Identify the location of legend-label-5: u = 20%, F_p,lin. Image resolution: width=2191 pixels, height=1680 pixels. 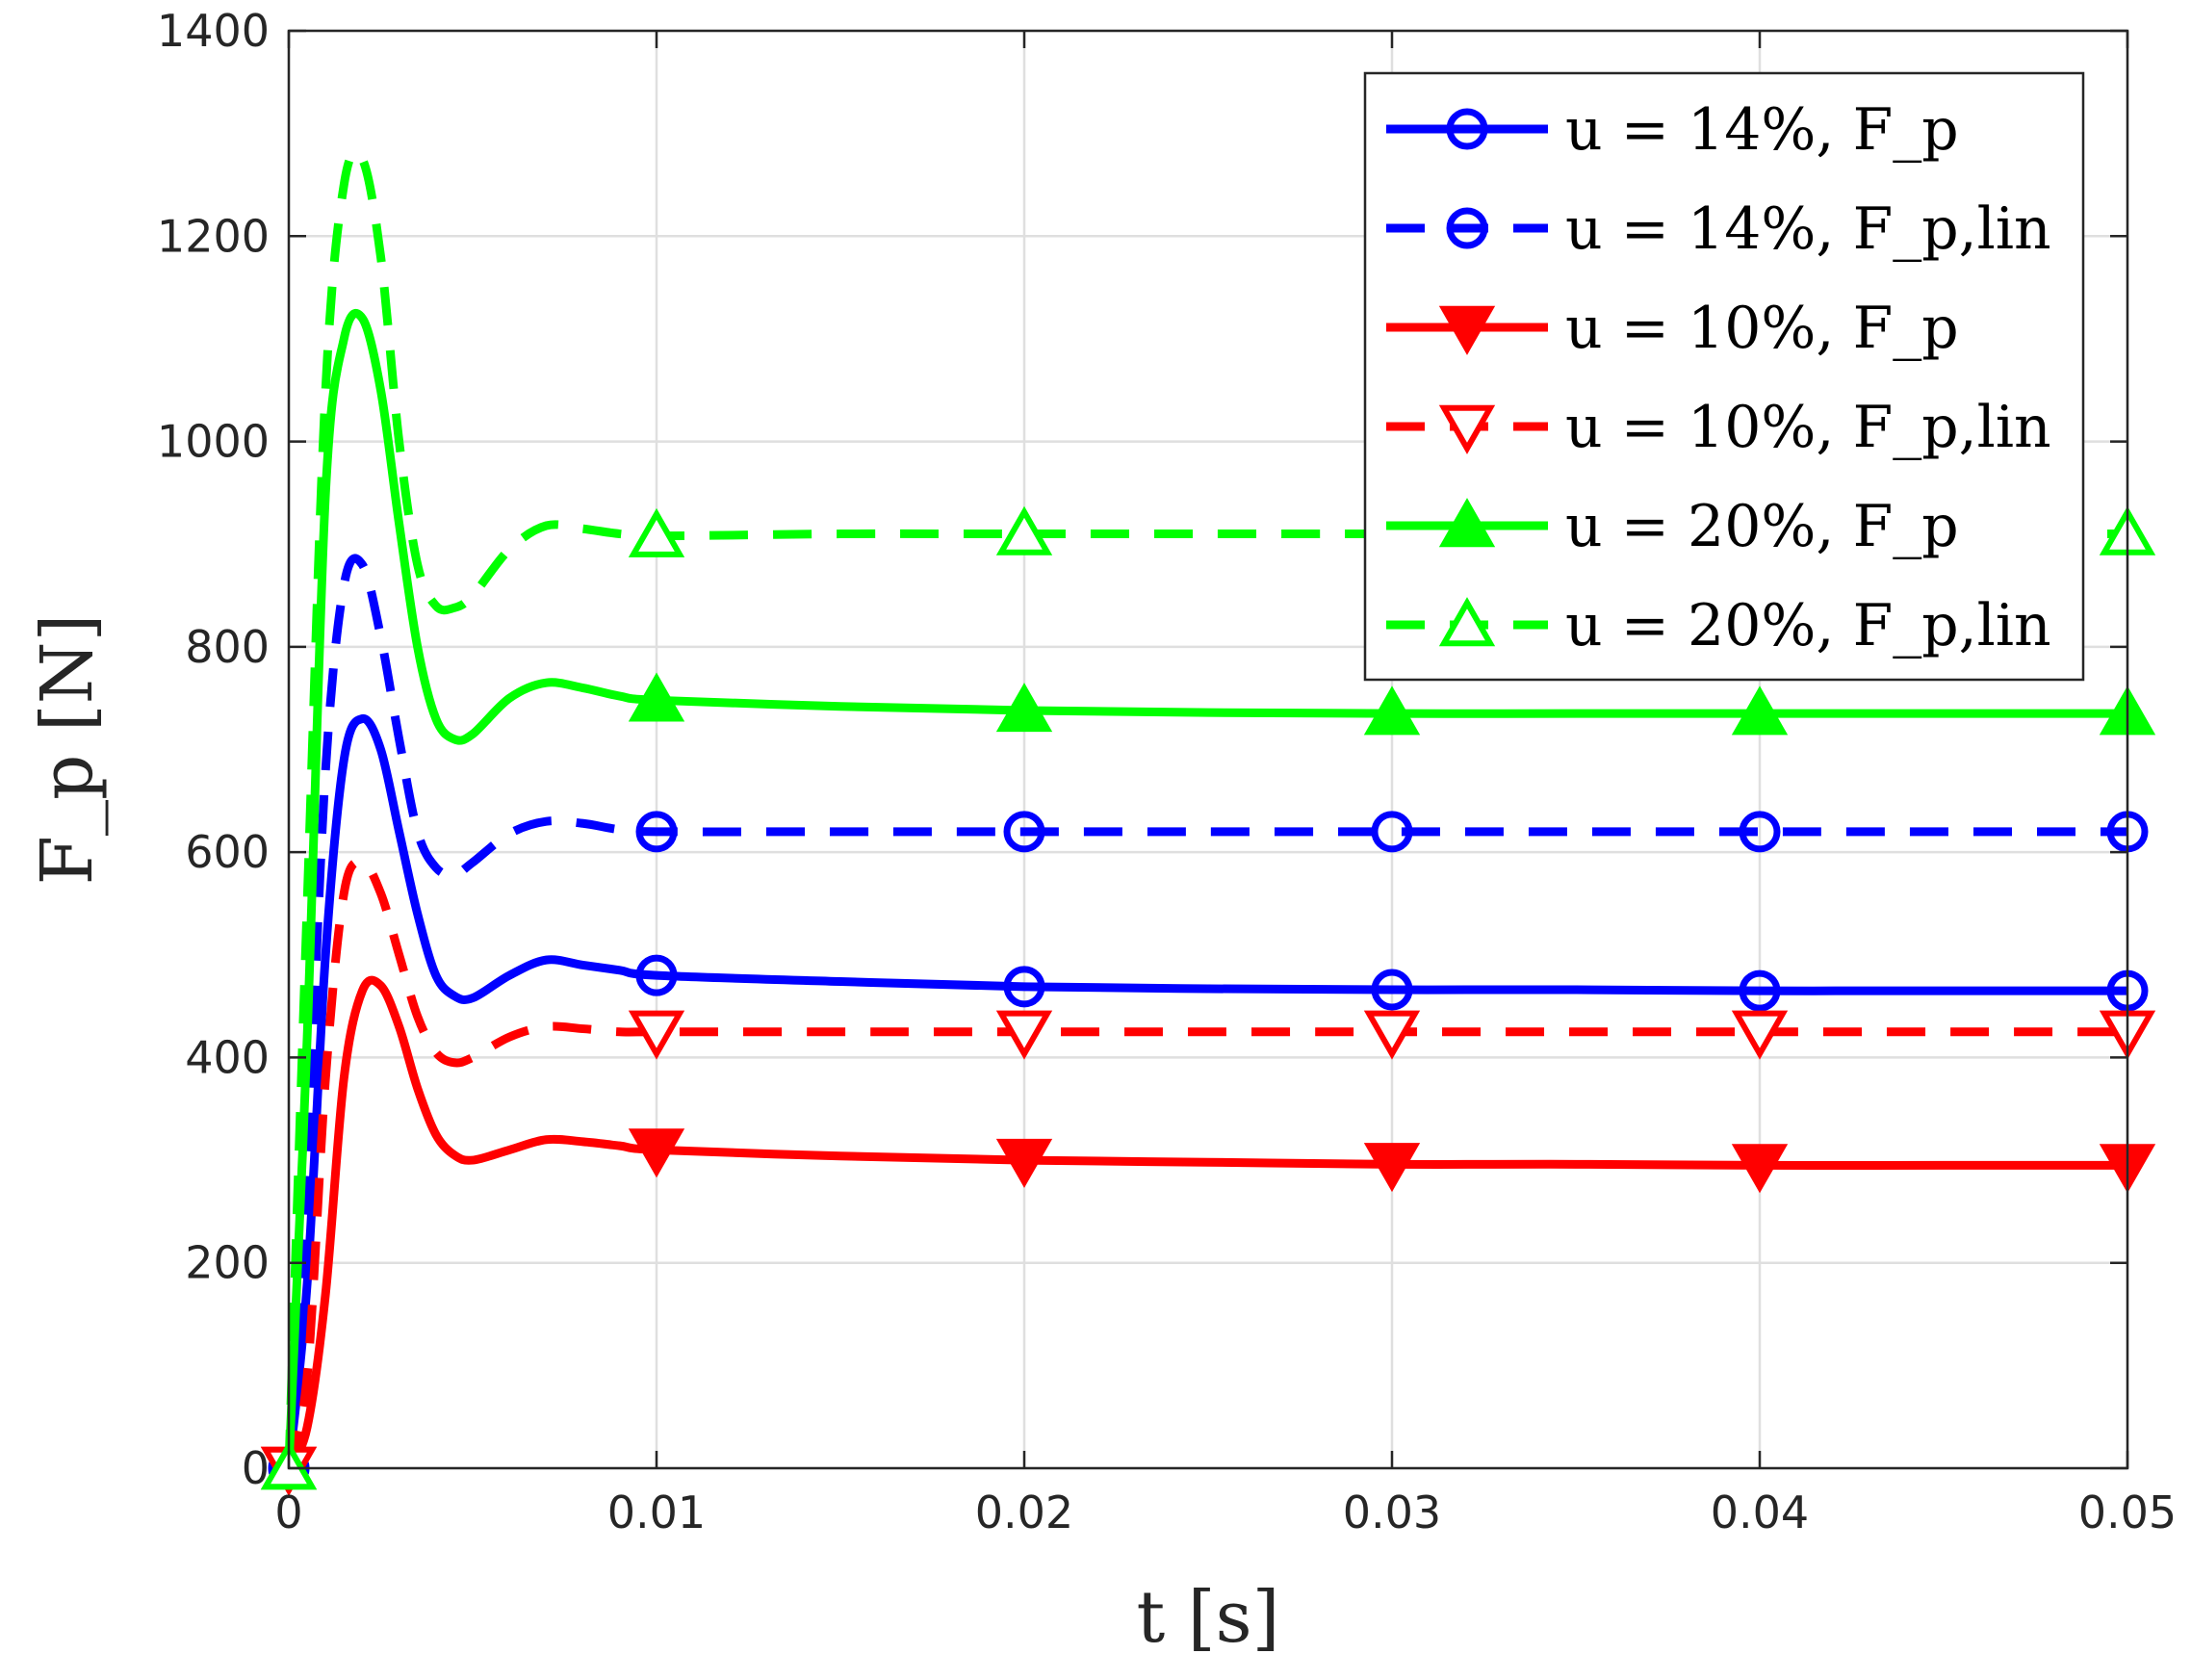
(1808, 625).